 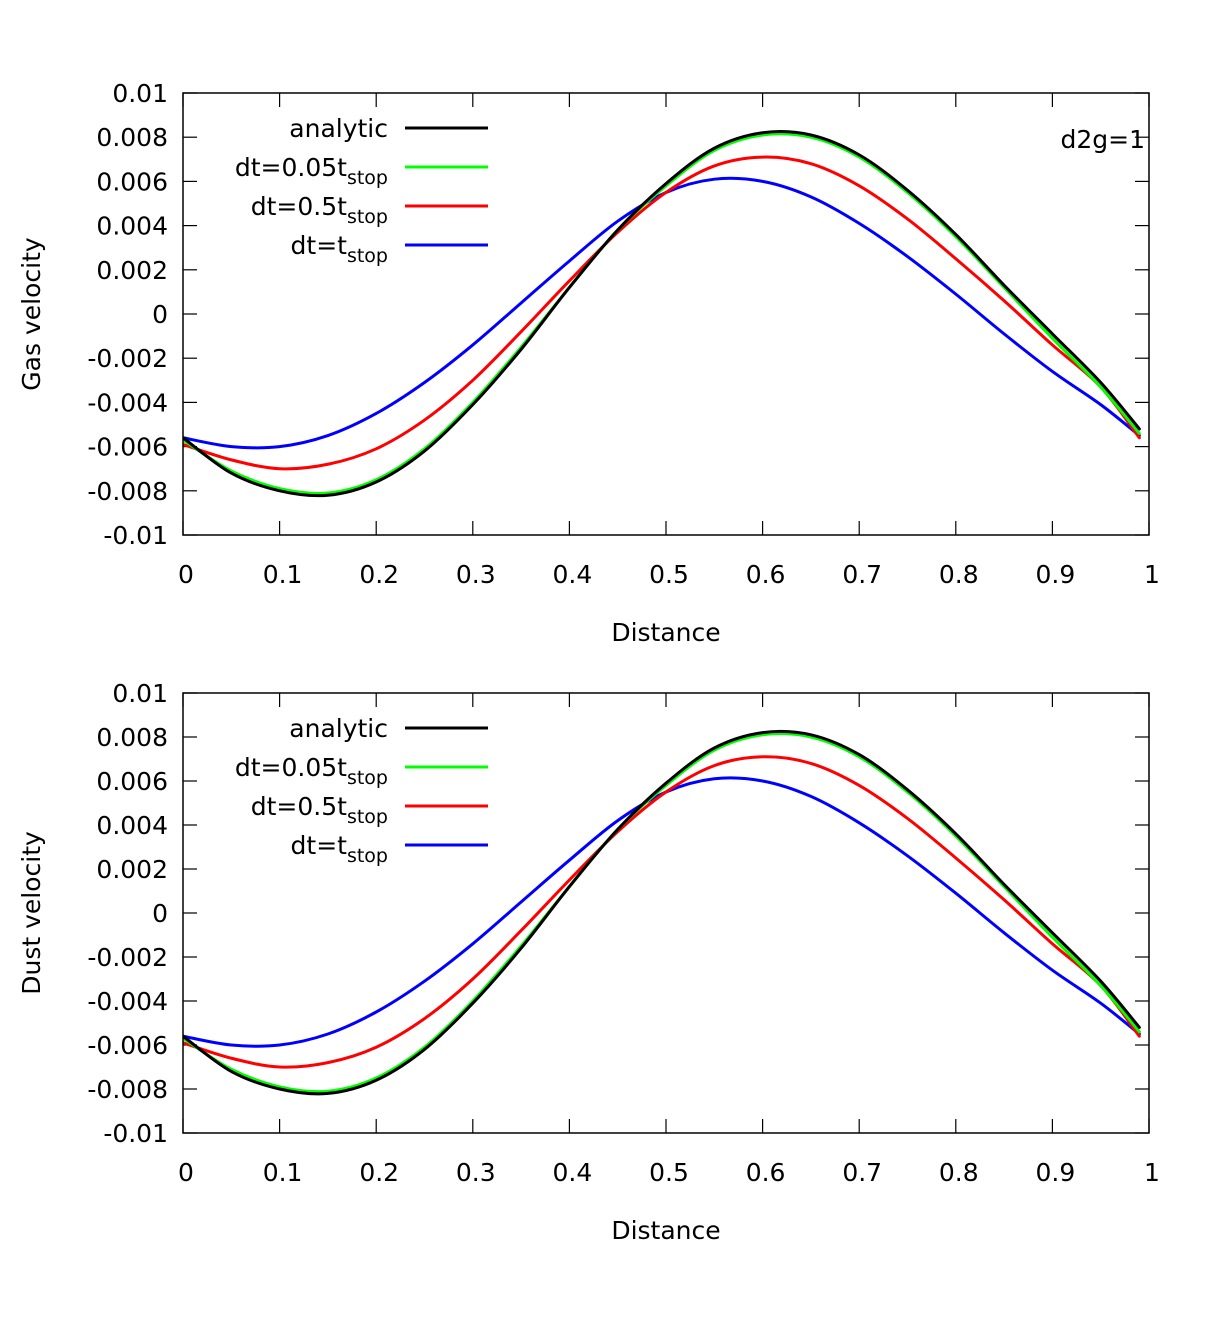 What do you see at coordinates (1103, 139) in the screenshot?
I see `annotation-d2g: d2g=1` at bounding box center [1103, 139].